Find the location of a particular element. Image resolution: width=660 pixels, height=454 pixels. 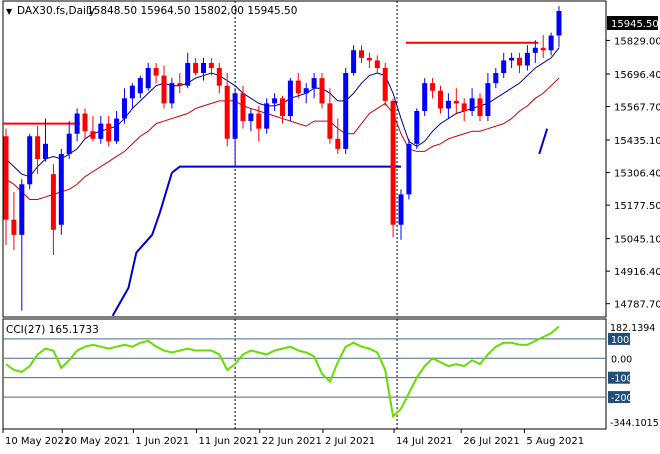

cci-label: CCI(27) 165.1733 is located at coordinates (52, 330).